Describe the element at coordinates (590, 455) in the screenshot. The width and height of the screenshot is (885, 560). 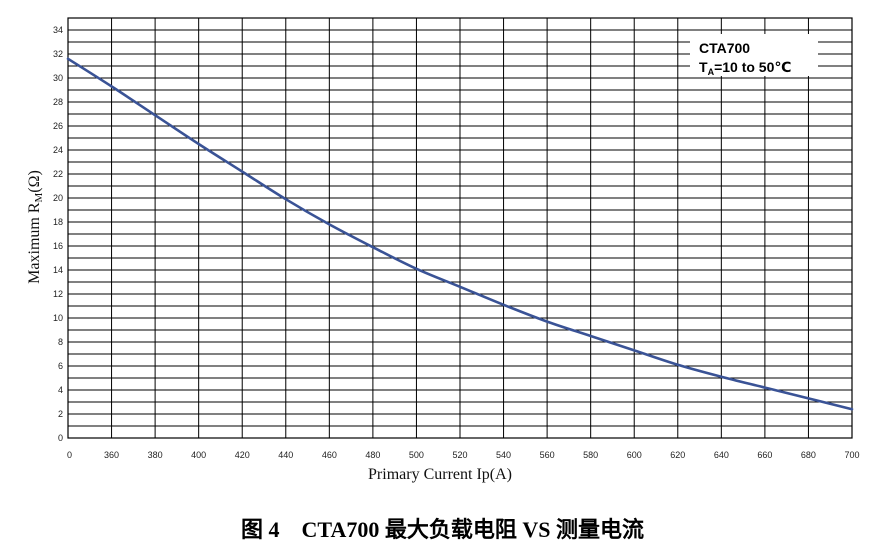
I see `x-tick-label: 580` at that location.